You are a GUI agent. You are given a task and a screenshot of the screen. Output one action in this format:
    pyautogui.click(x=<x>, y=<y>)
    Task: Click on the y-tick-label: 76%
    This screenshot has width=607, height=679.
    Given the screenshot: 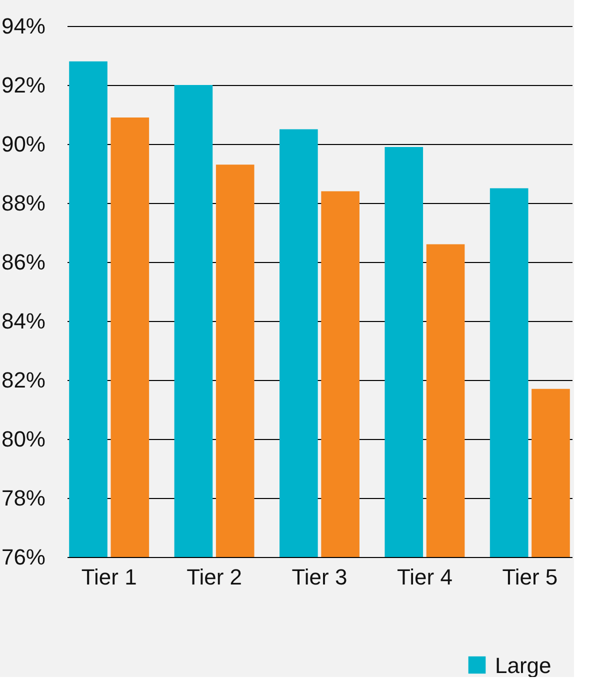 What is the action you would take?
    pyautogui.click(x=23, y=557)
    